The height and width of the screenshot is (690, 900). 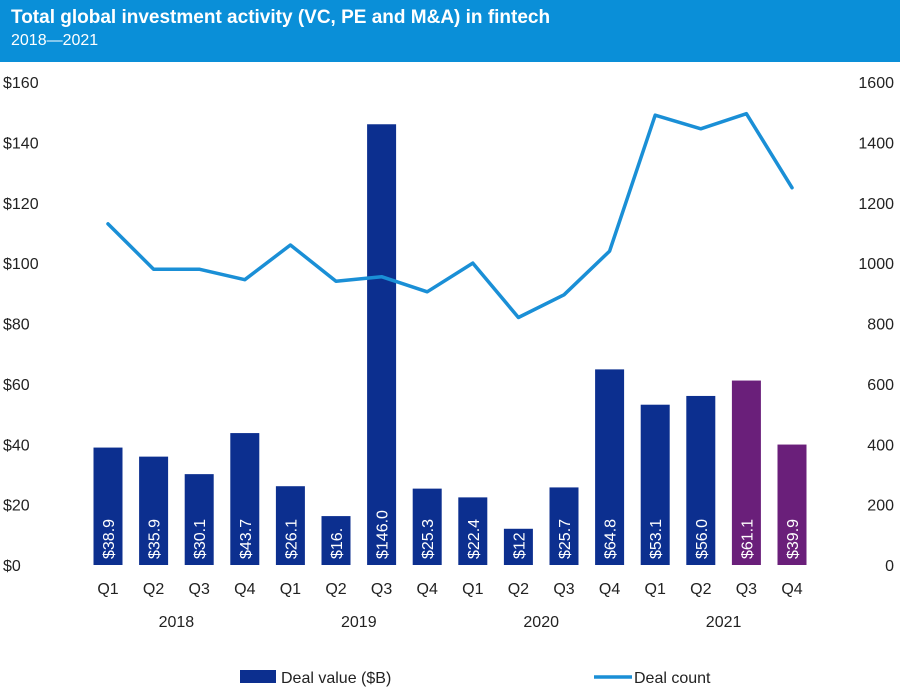 I want to click on y-left-tick-label: $160, so click(x=21, y=83).